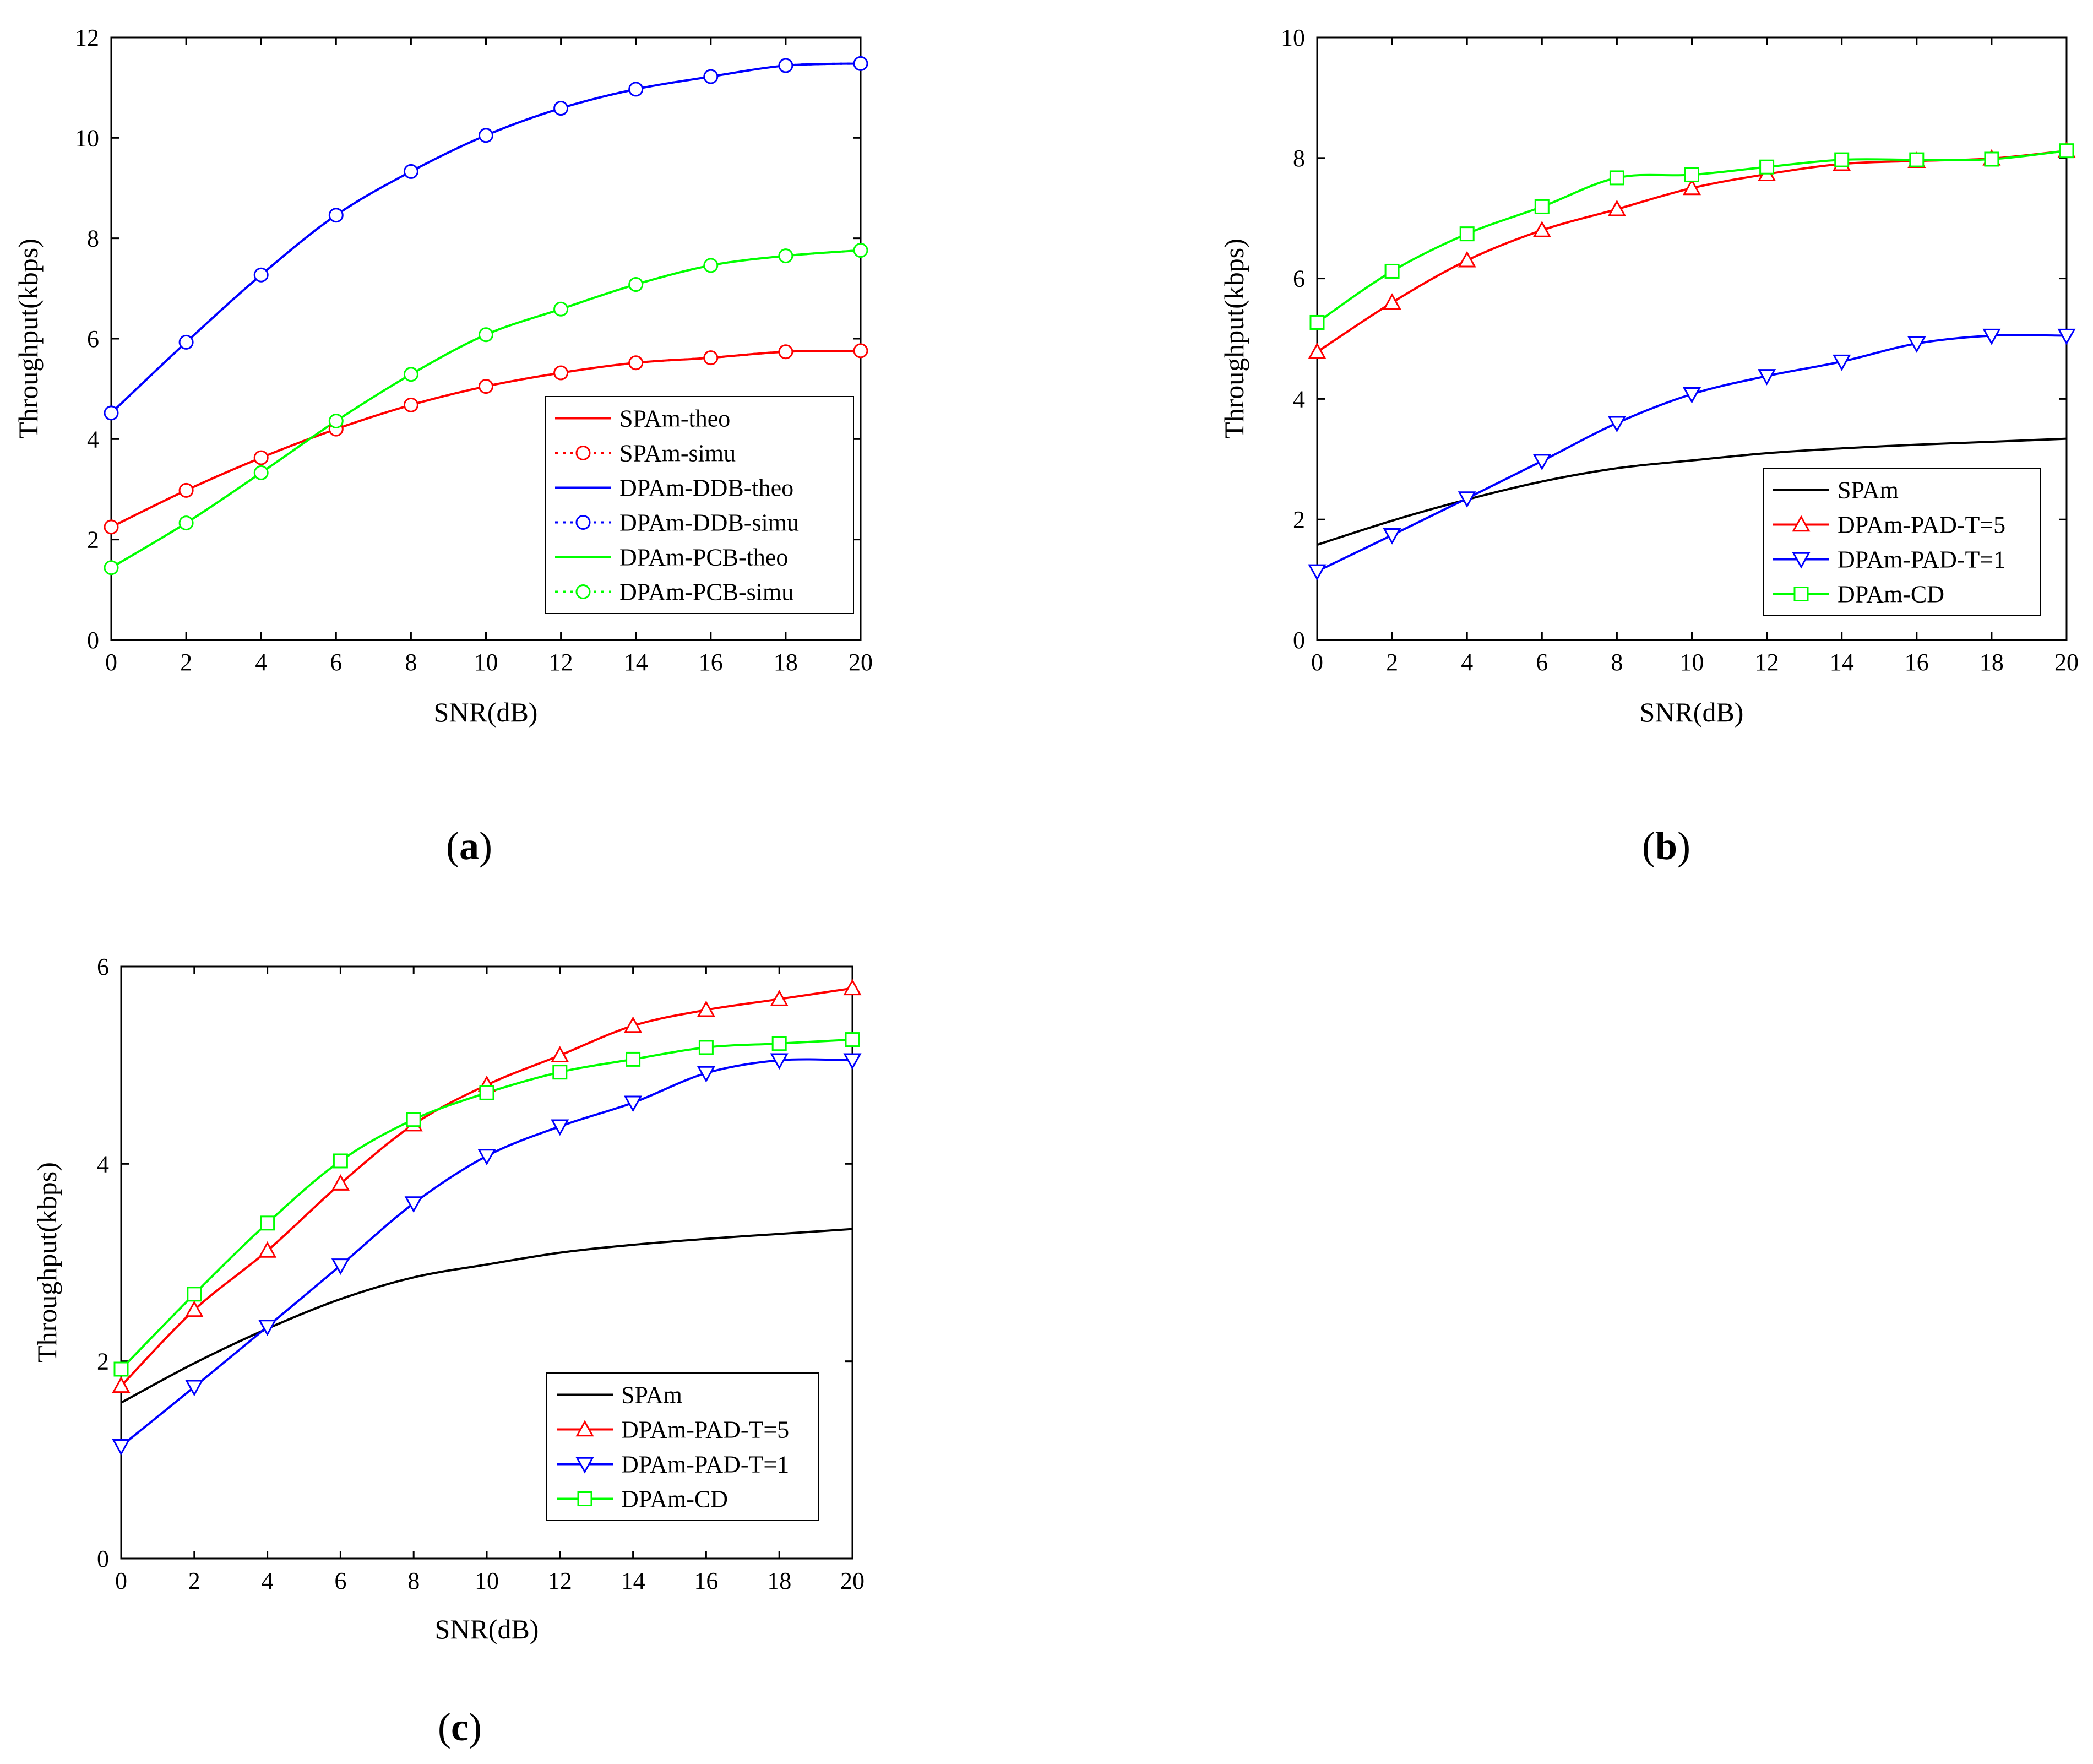 This screenshot has width=2093, height=1764. What do you see at coordinates (469, 846) in the screenshot?
I see `panel-label-a: (a)` at bounding box center [469, 846].